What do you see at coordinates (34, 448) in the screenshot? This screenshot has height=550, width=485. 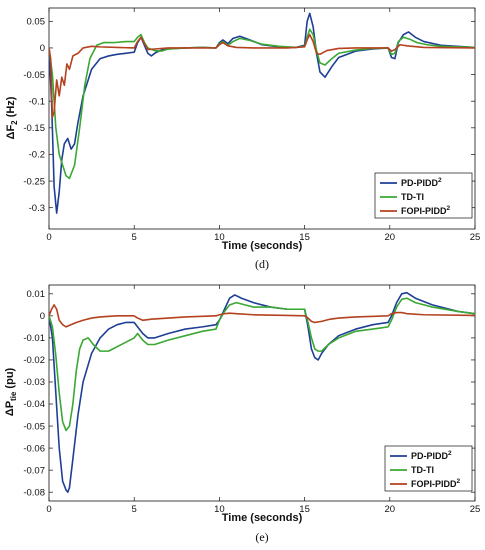 I see `panel-e-y-tick-label: -0.06` at bounding box center [34, 448].